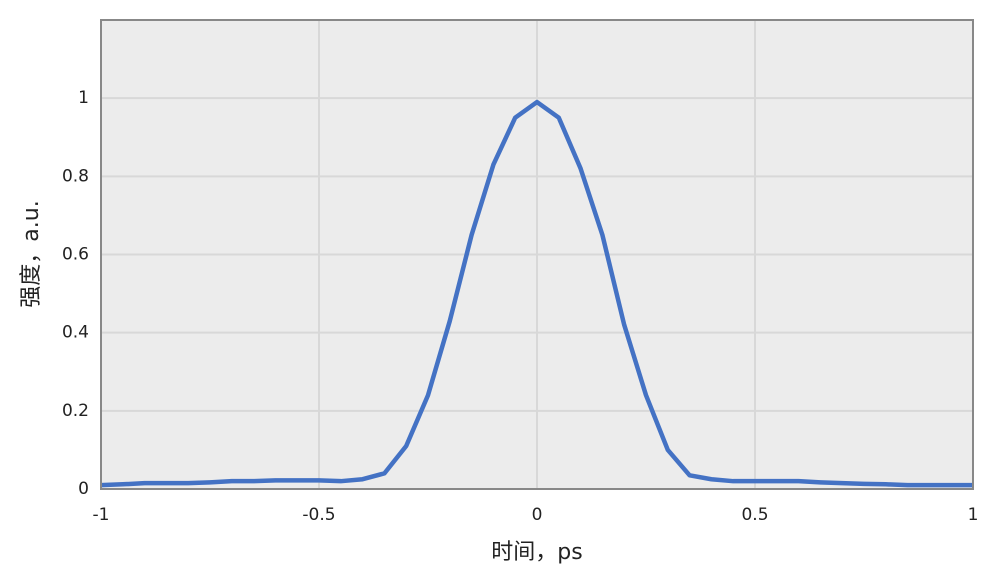 The image size is (986, 571). Describe the element at coordinates (536, 552) in the screenshot. I see `x-axis-title: 时间，ps` at that location.